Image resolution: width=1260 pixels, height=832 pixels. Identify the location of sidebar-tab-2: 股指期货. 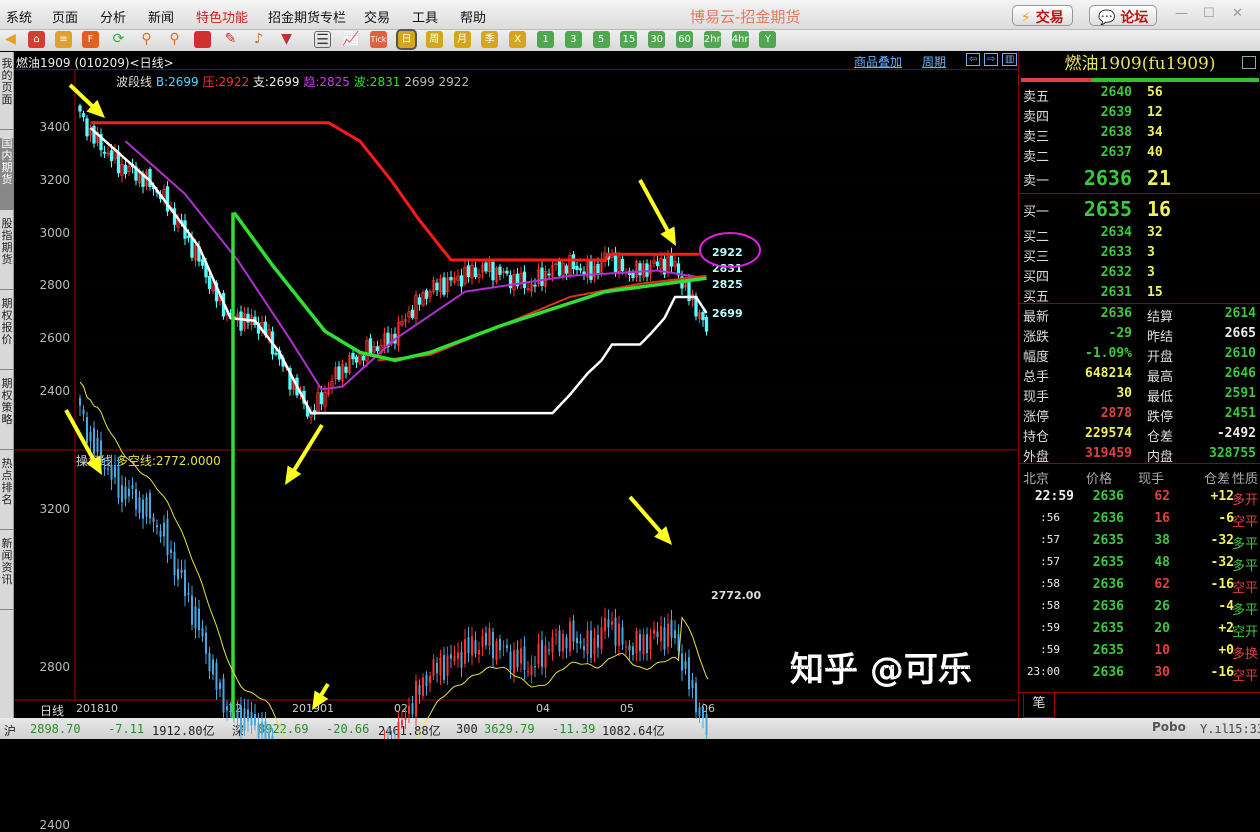
(7, 254).